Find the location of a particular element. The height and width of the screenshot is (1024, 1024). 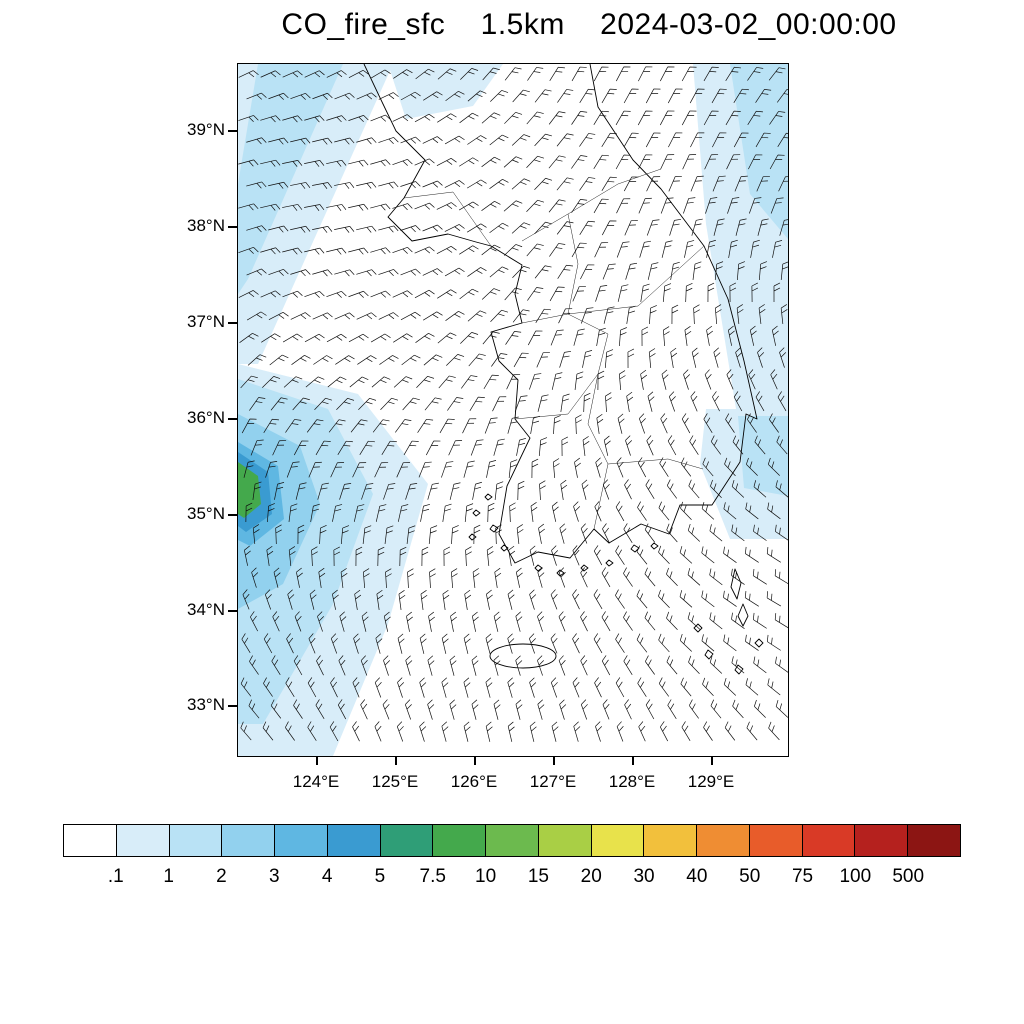

y-tick-label: 33°N is located at coordinates (206, 704).